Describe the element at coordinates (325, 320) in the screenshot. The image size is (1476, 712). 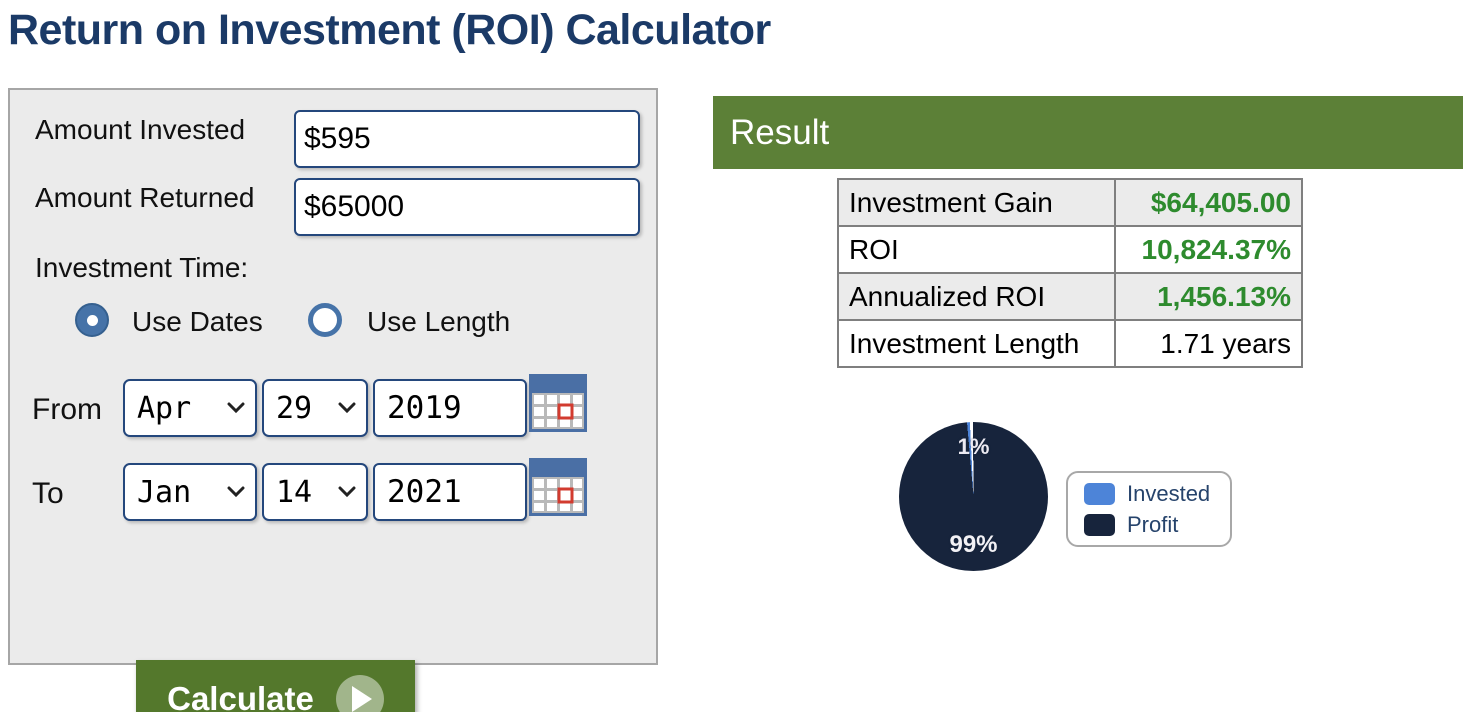
I see `use-length-radio` at that location.